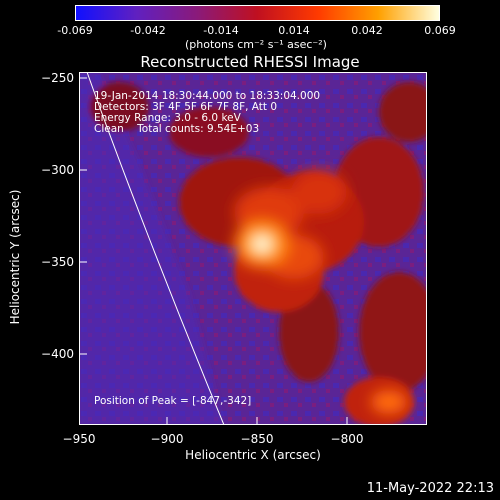 This screenshot has width=500, height=500. What do you see at coordinates (221, 30) in the screenshot?
I see `colorbar-tick: -0.014` at bounding box center [221, 30].